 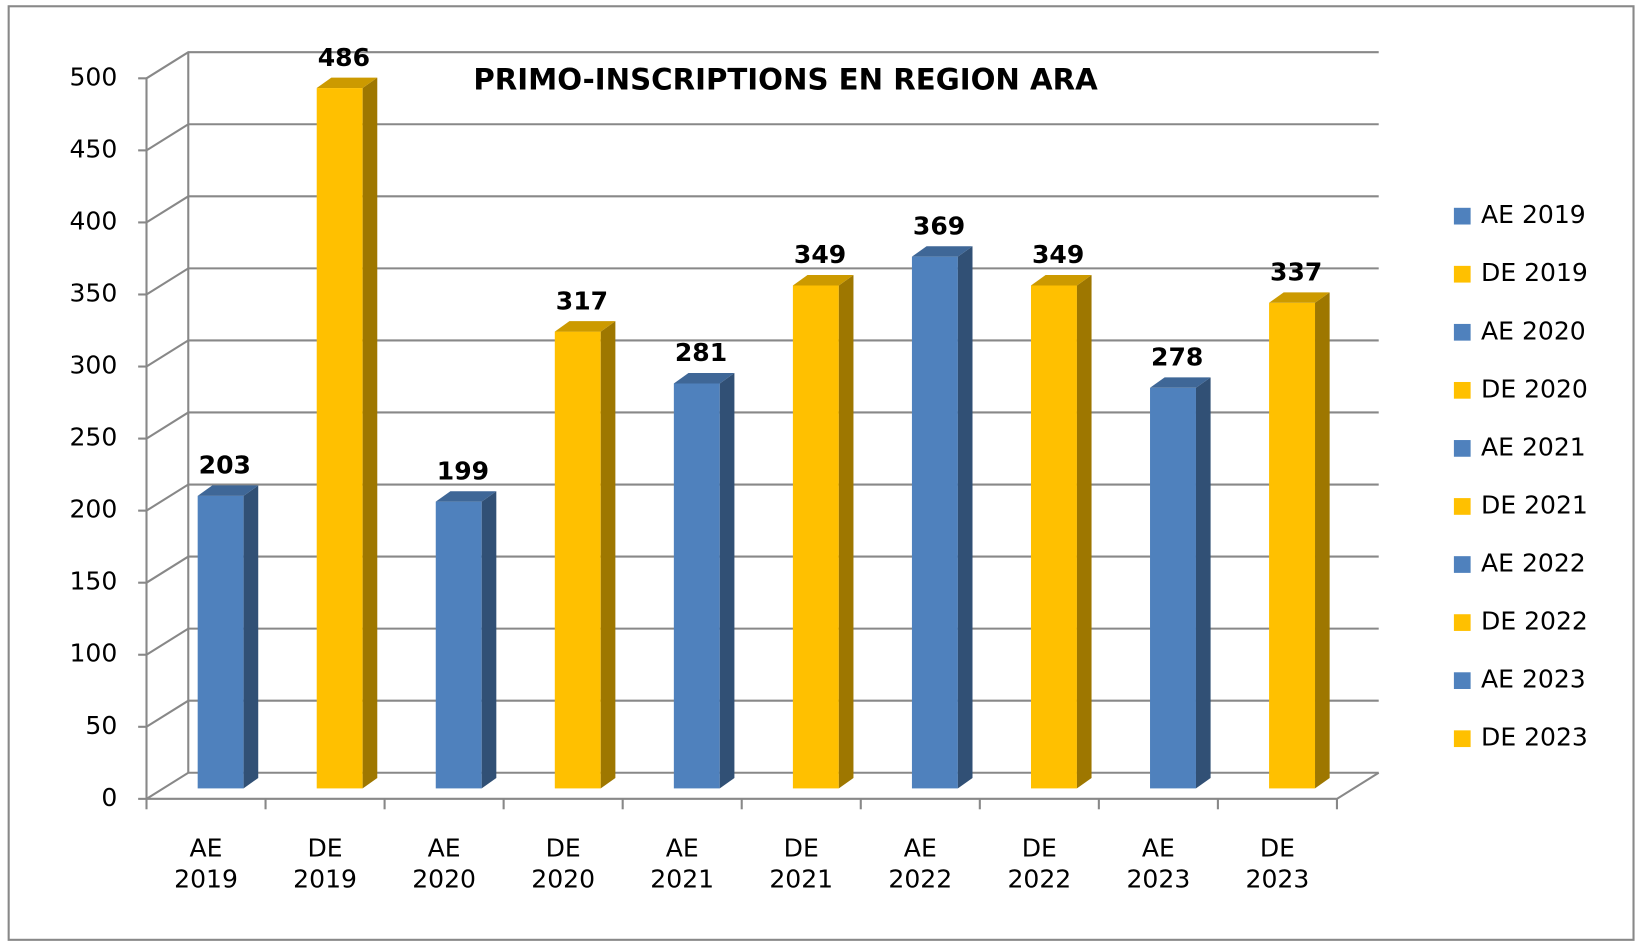 What do you see at coordinates (1534, 621) in the screenshot?
I see `legend-label: DE 2022` at bounding box center [1534, 621].